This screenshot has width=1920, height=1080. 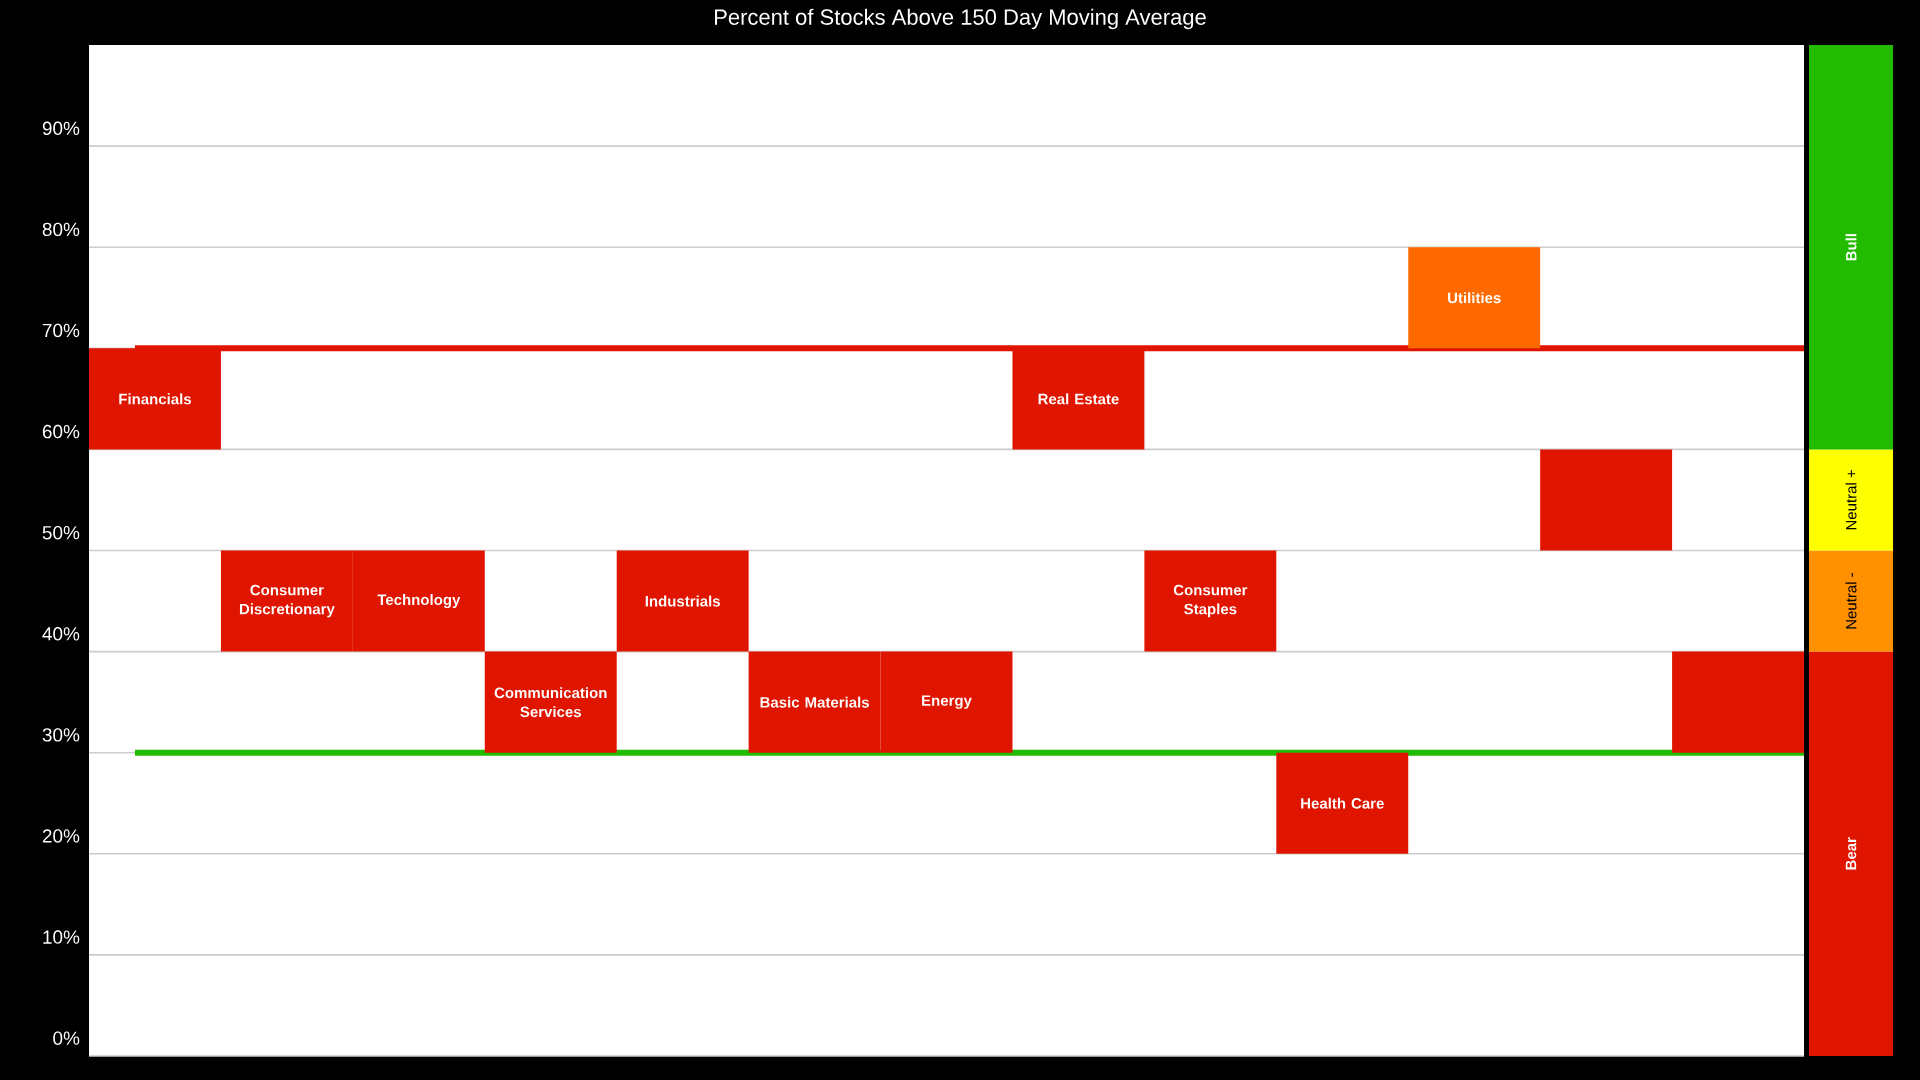 I want to click on series-label: Neutral -, so click(x=1851, y=600).